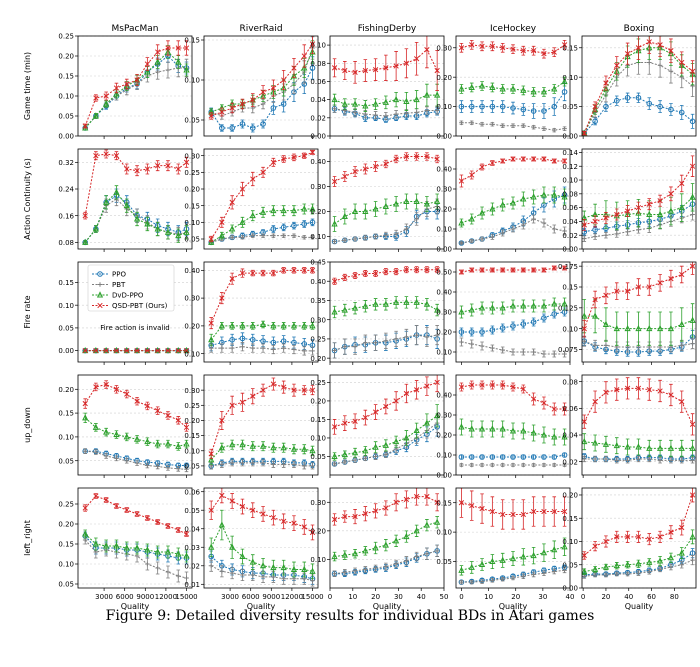 This screenshot has width=700, height=667. Describe the element at coordinates (318, 340) in the screenshot. I see `y-tick-label: 0.25` at that location.